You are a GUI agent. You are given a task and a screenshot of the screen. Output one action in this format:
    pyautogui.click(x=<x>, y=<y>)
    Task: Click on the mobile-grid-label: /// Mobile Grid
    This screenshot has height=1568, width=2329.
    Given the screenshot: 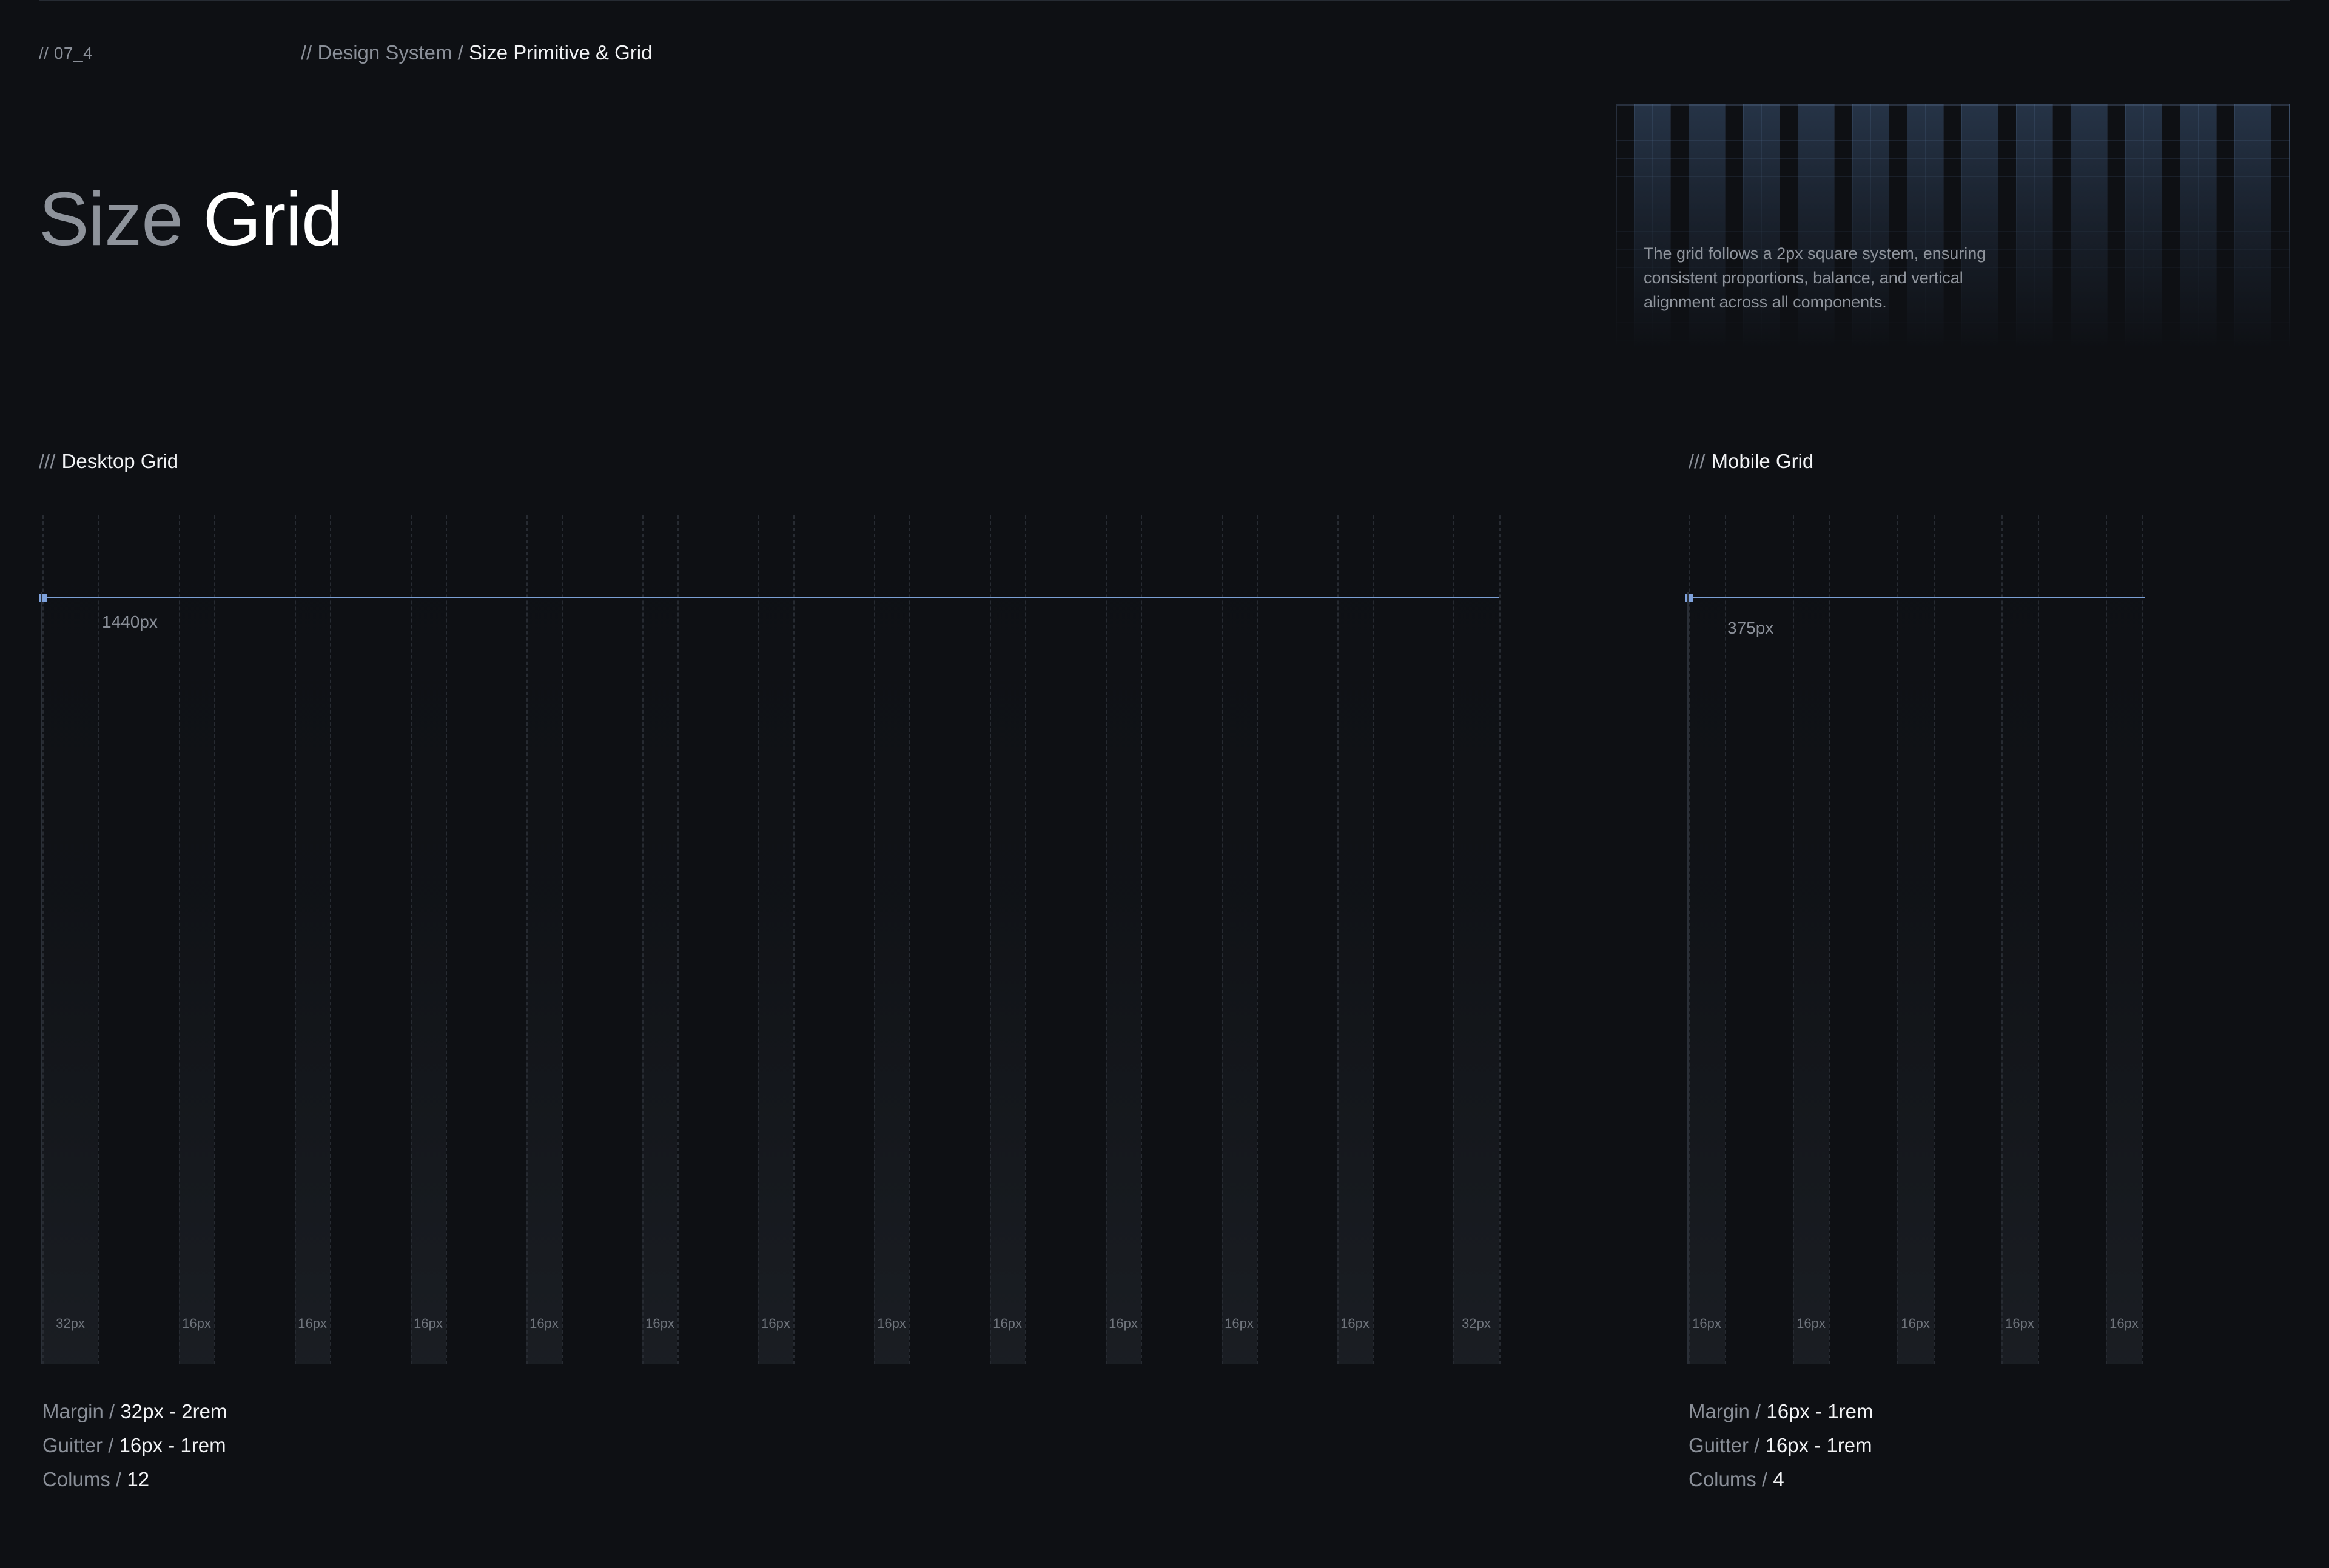 What is the action you would take?
    pyautogui.click(x=1751, y=461)
    